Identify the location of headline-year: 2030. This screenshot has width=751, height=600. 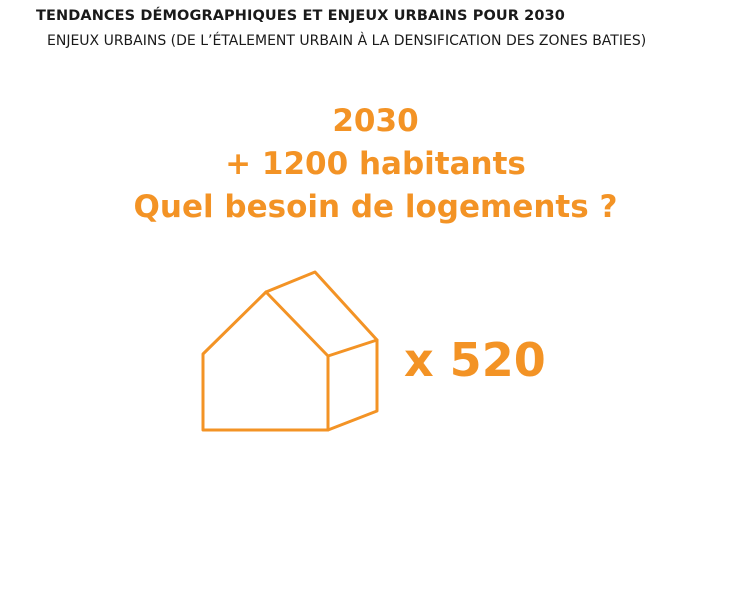
(375, 121).